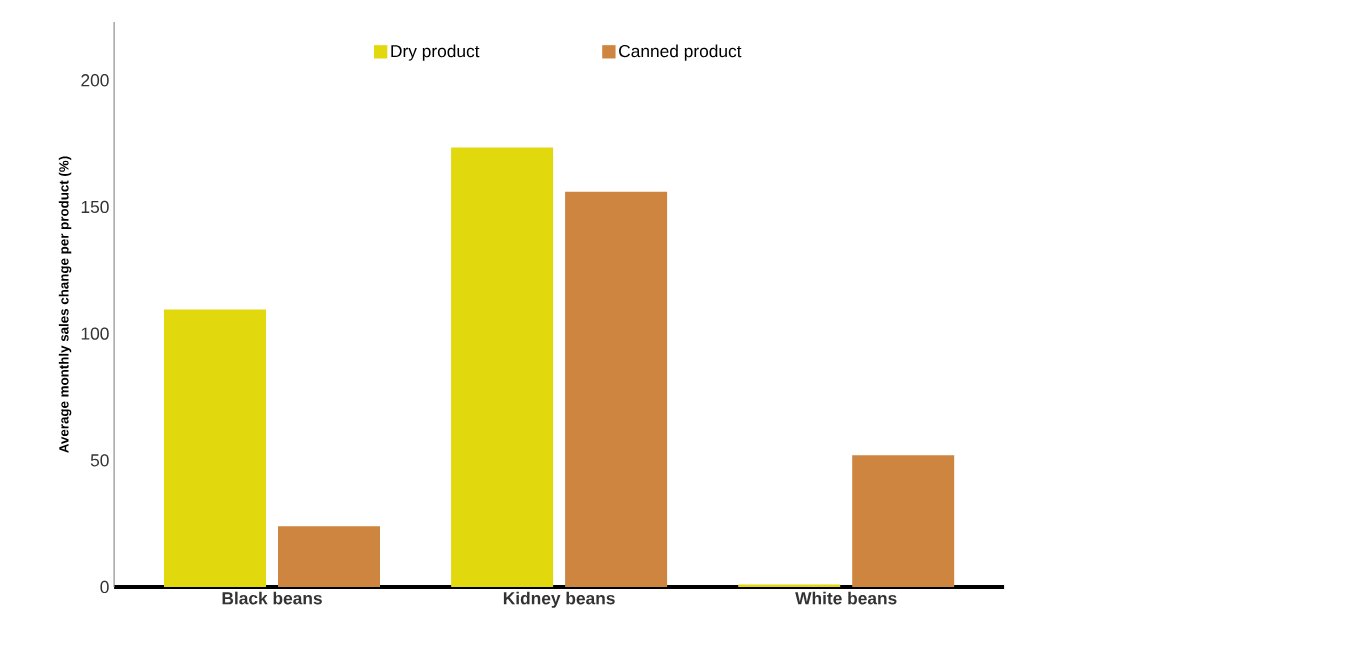  I want to click on x-tick-label: Kidney beans, so click(559, 599).